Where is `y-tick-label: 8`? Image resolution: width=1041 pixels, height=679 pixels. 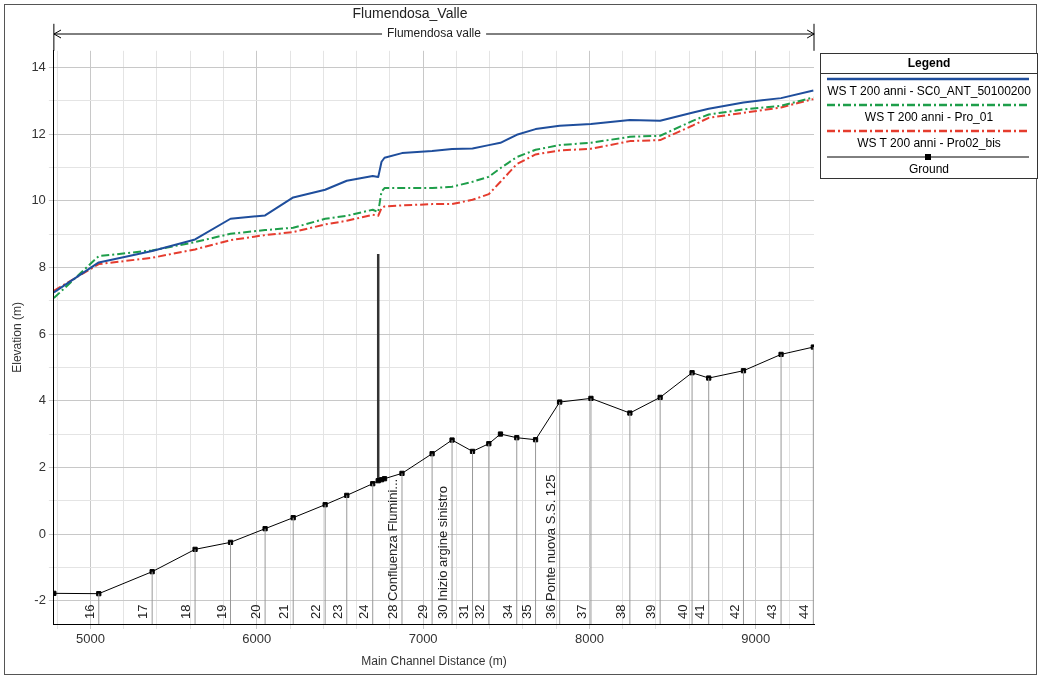 y-tick-label: 8 is located at coordinates (42, 266).